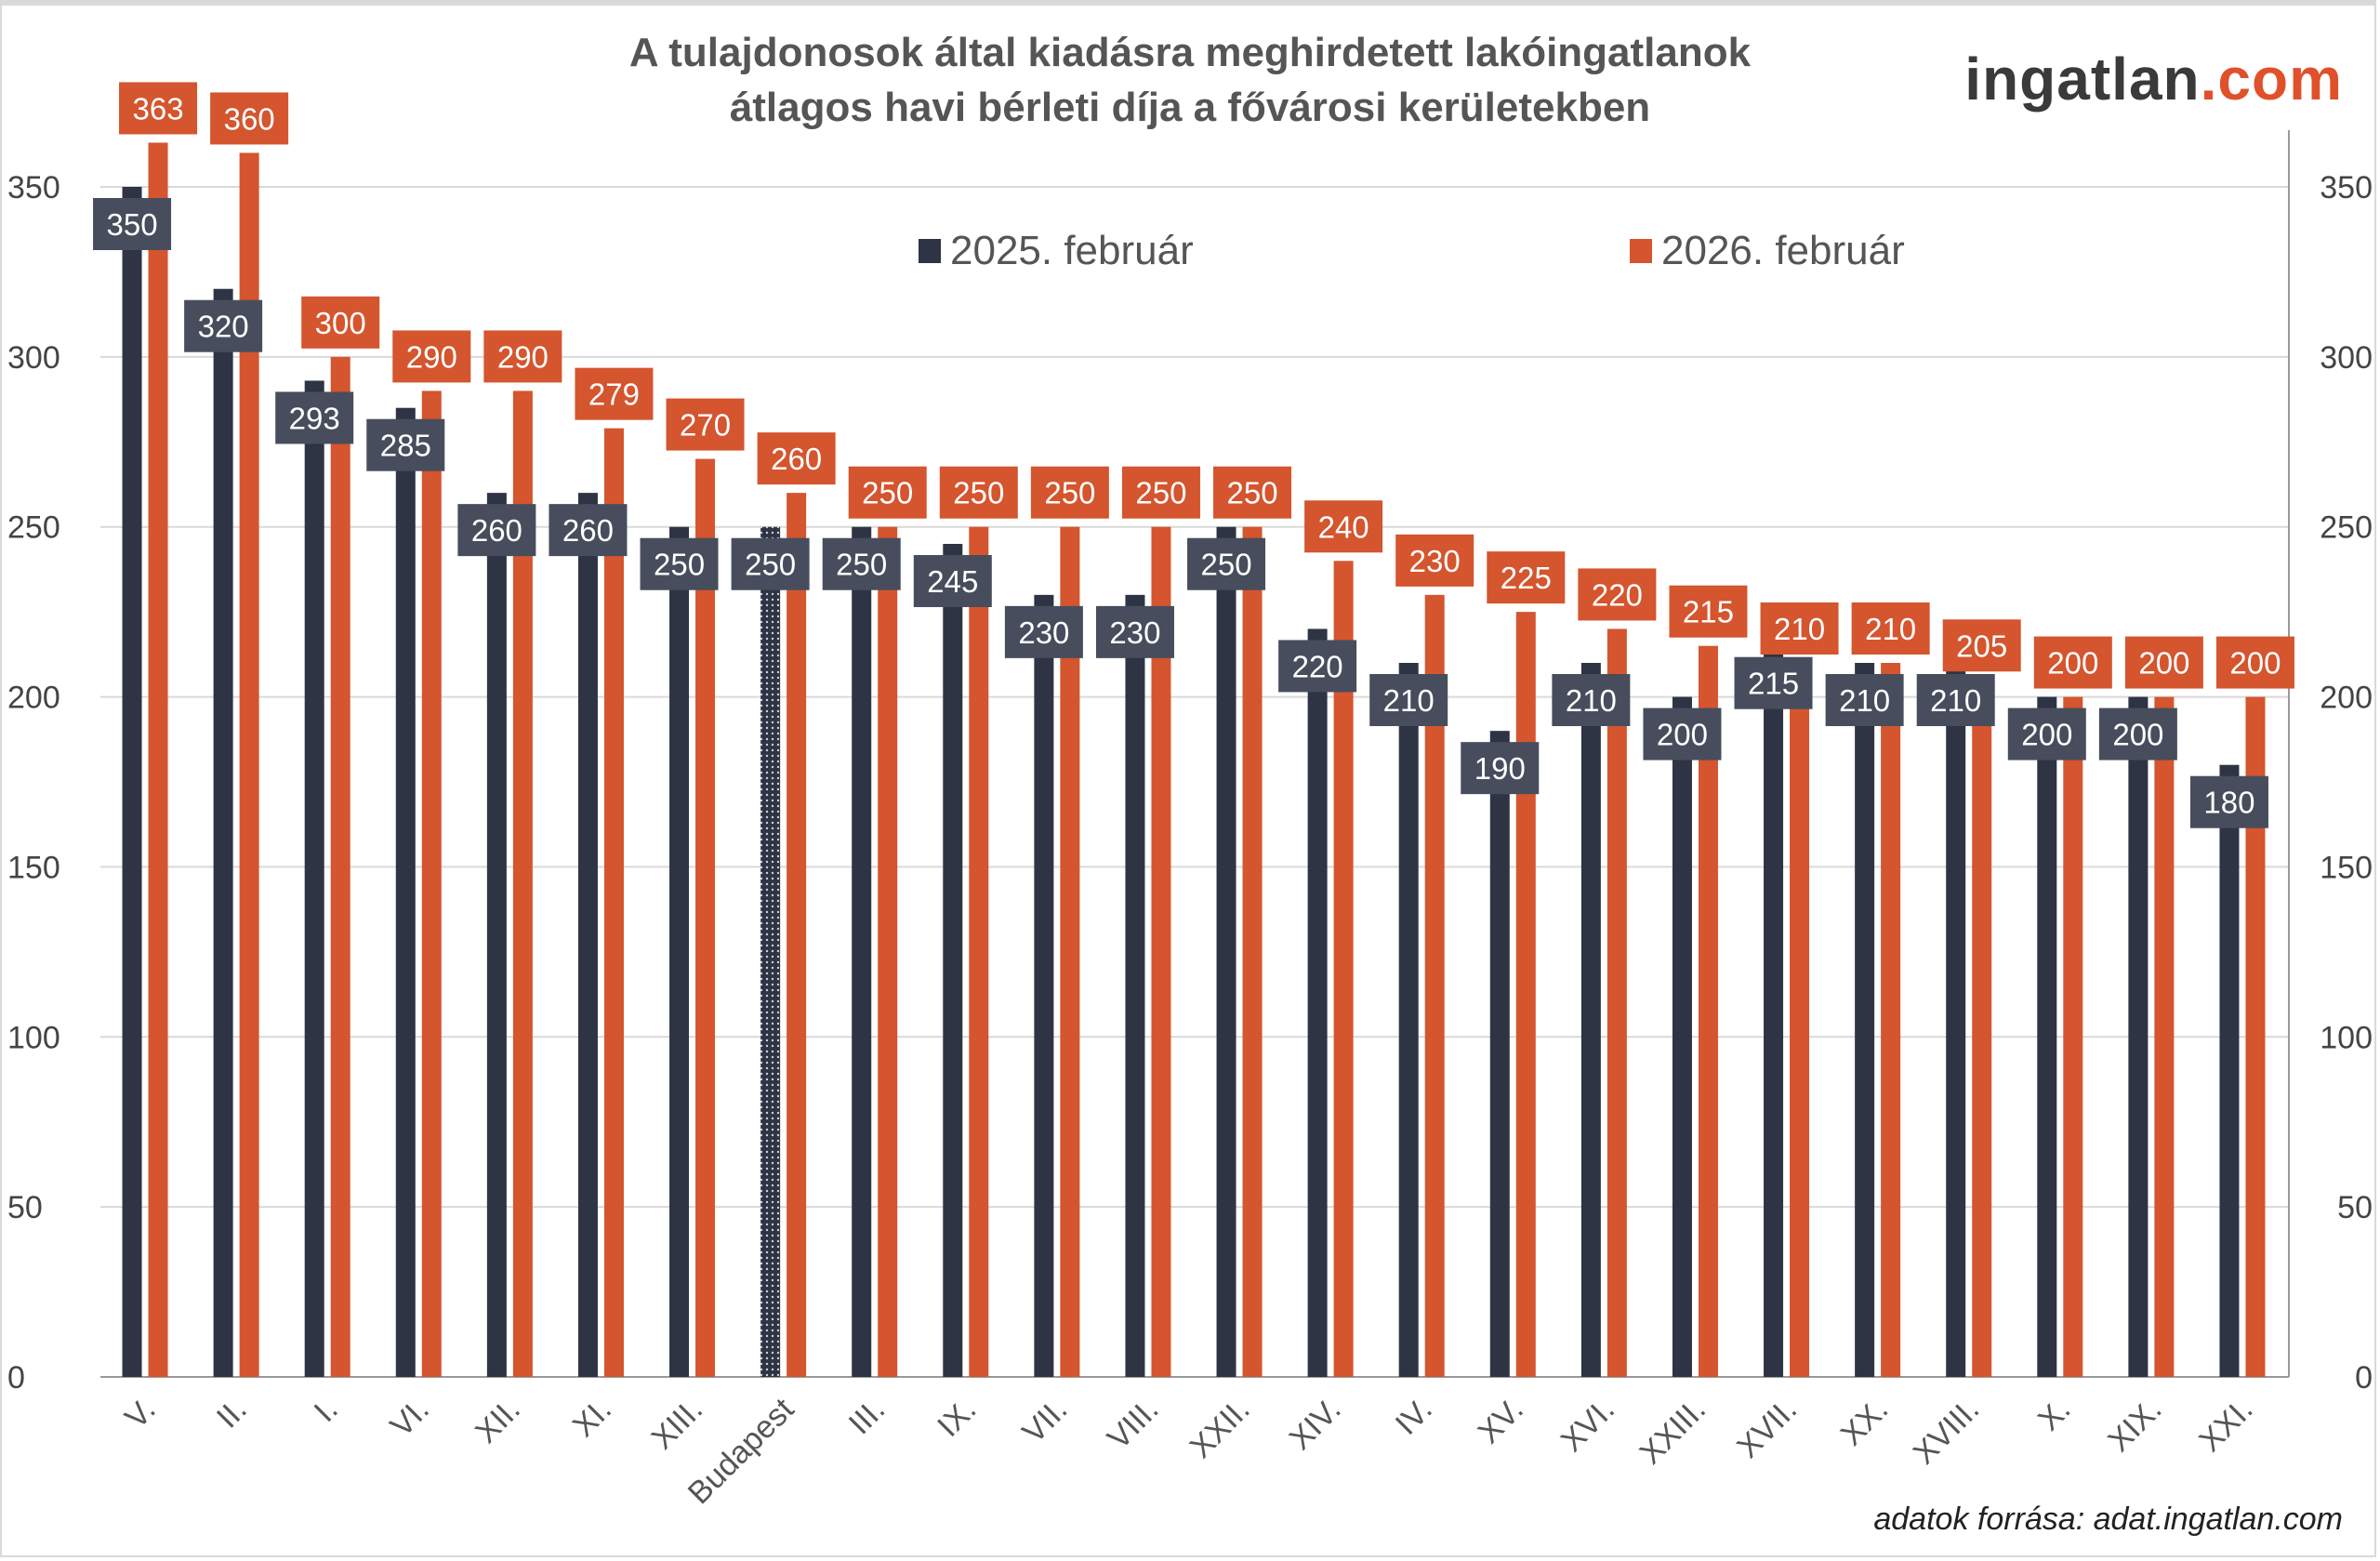 The image size is (2380, 1561). I want to click on data-label-2026: 220, so click(1617, 594).